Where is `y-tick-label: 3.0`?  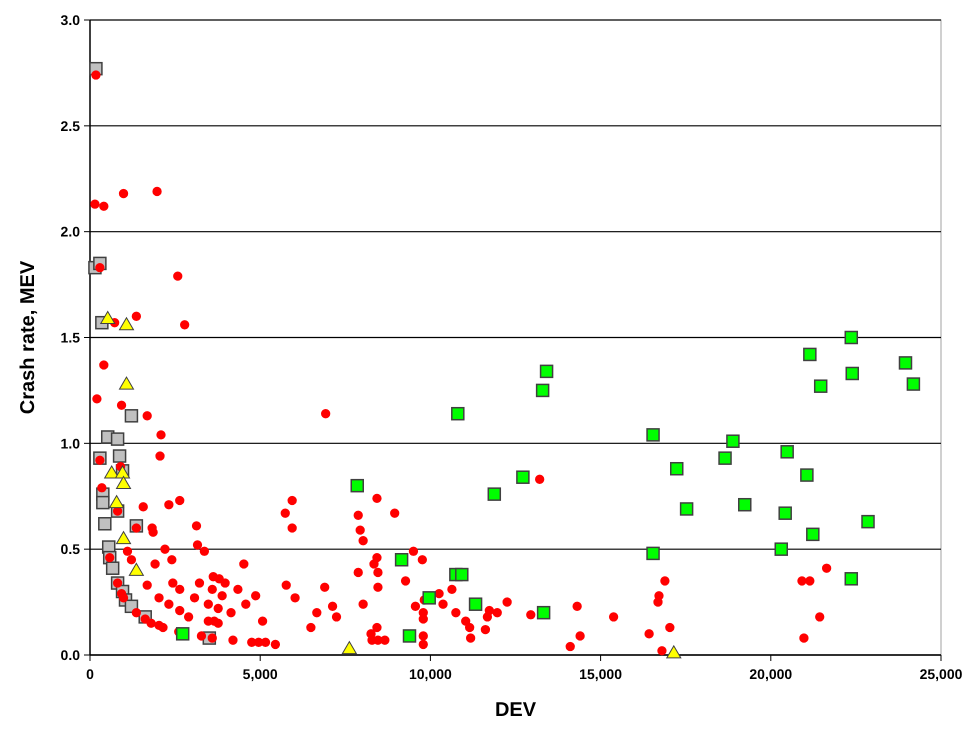
y-tick-label: 3.0 is located at coordinates (70, 20).